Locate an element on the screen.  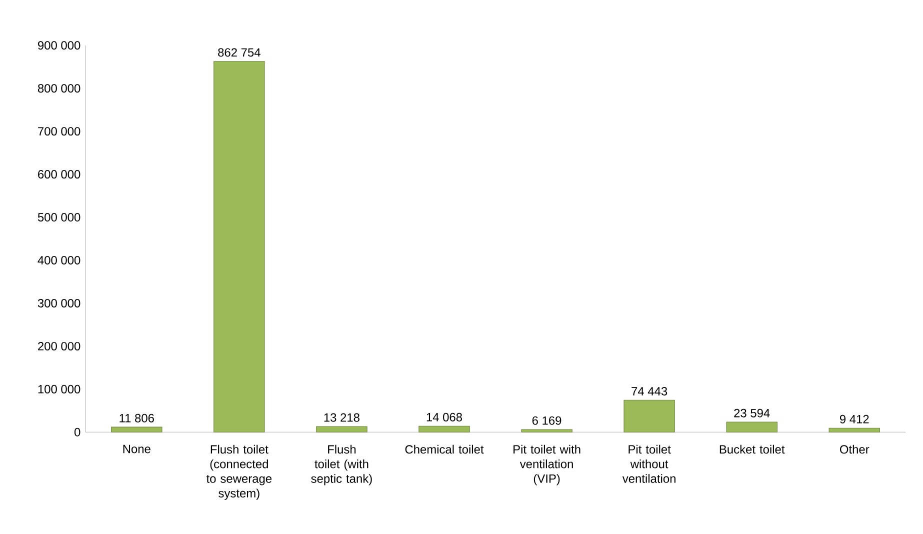
y-tick-label: 400 000 is located at coordinates (59, 260).